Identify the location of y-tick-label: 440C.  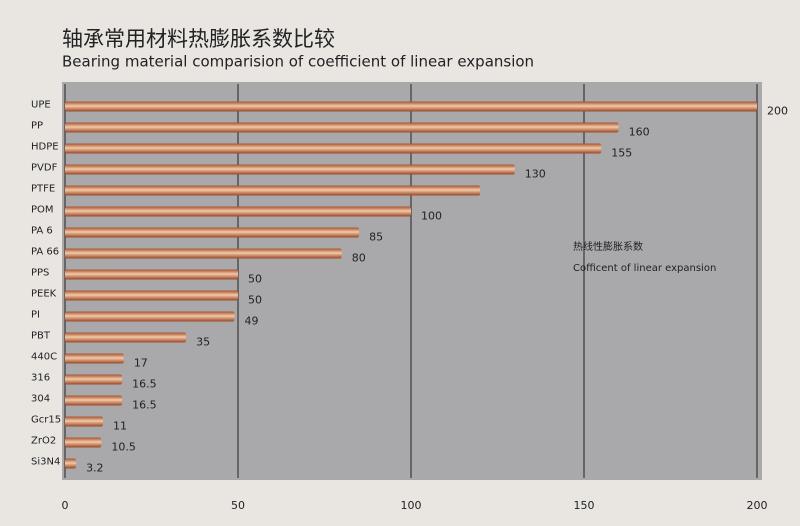
(44, 357).